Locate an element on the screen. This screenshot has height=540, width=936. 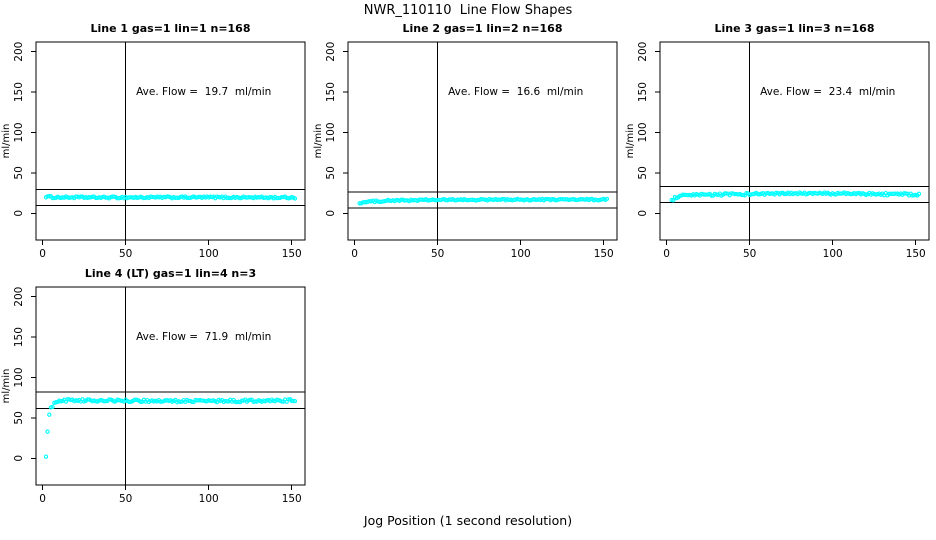
figure-xlabel: Jog Position (1 second resolution) is located at coordinates (468, 520).